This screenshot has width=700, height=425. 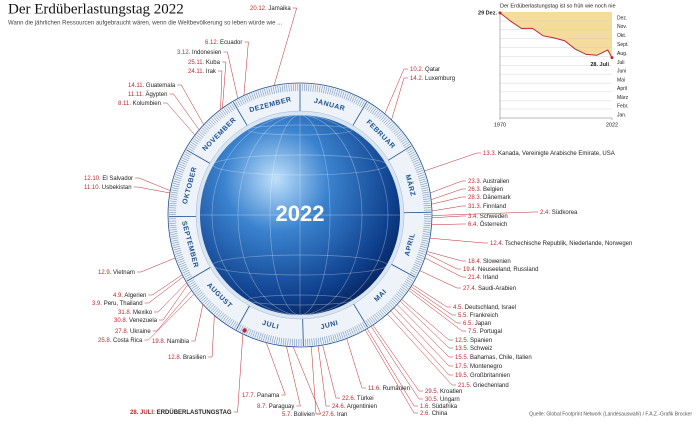 What do you see at coordinates (621, 36) in the screenshot?
I see `y-tick-label: Okt.` at bounding box center [621, 36].